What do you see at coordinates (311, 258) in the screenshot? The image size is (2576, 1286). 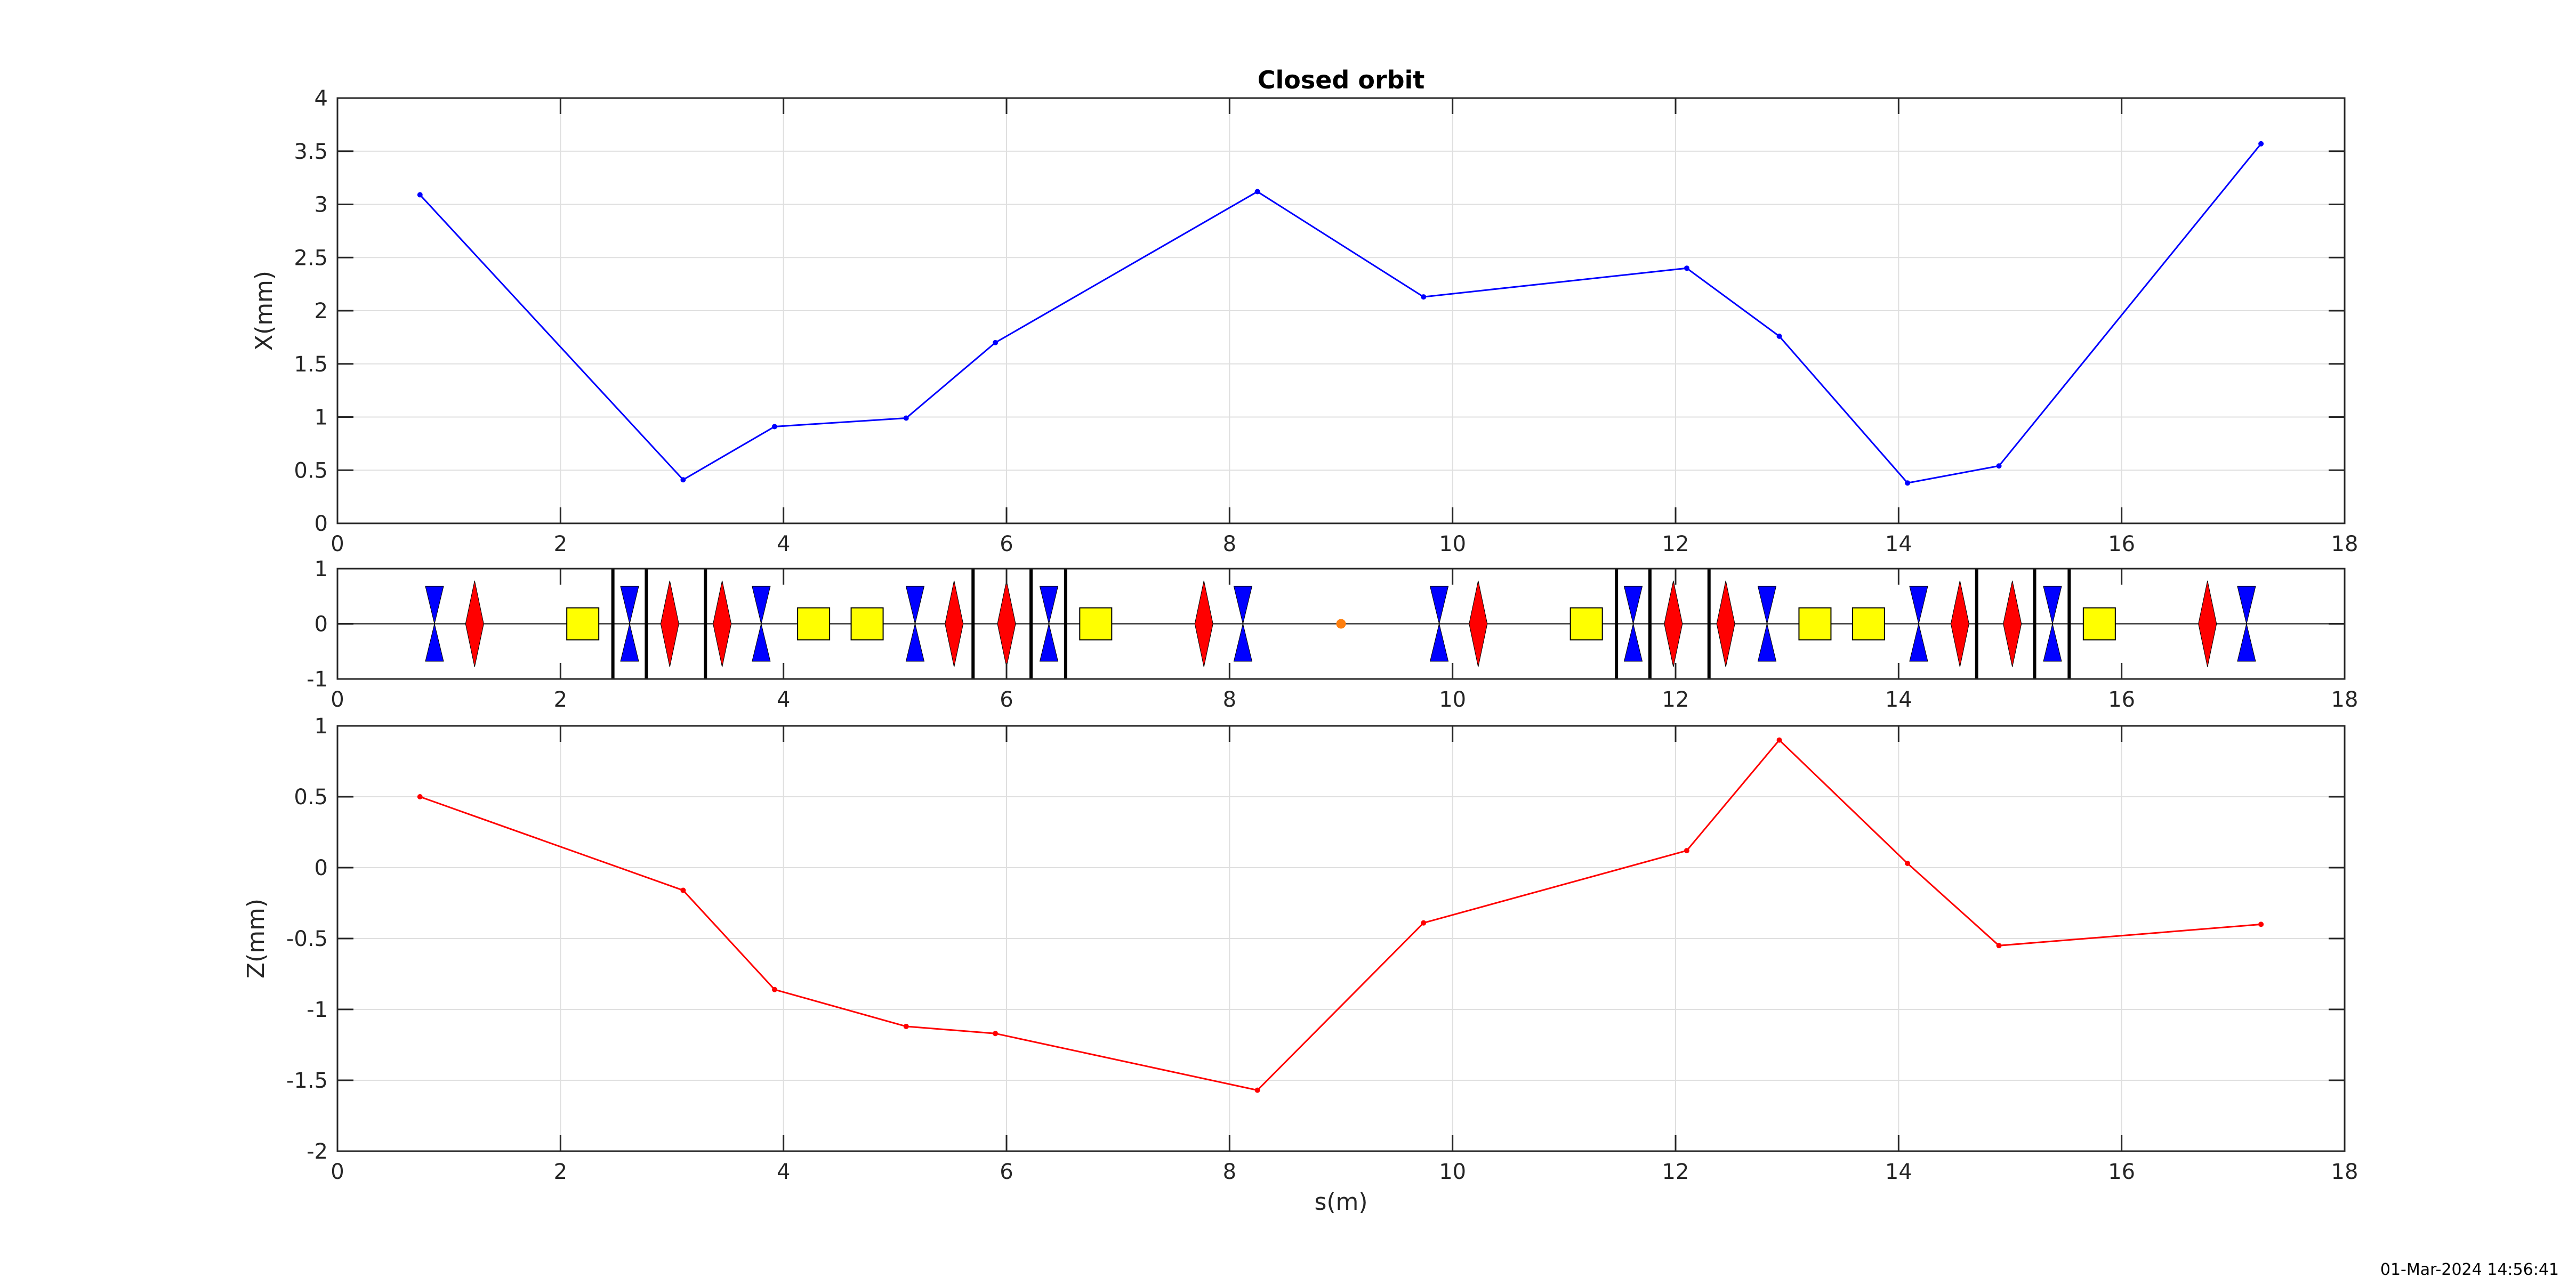 I see `y-tick-label: 2.5` at bounding box center [311, 258].